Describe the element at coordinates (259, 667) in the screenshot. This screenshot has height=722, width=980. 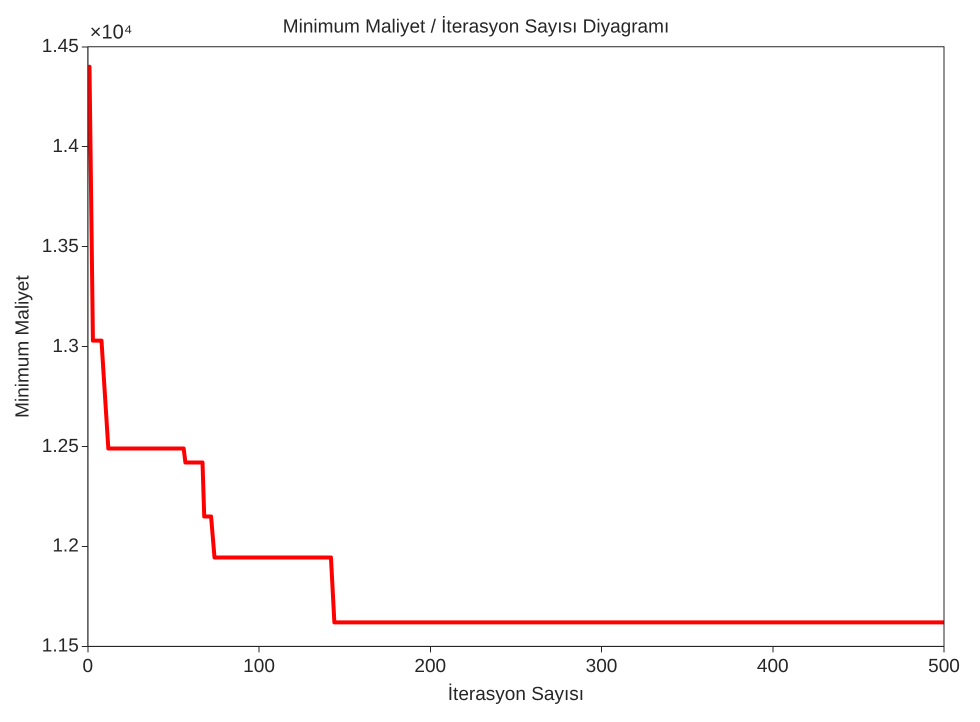
I see `x-tick-label: 100` at that location.